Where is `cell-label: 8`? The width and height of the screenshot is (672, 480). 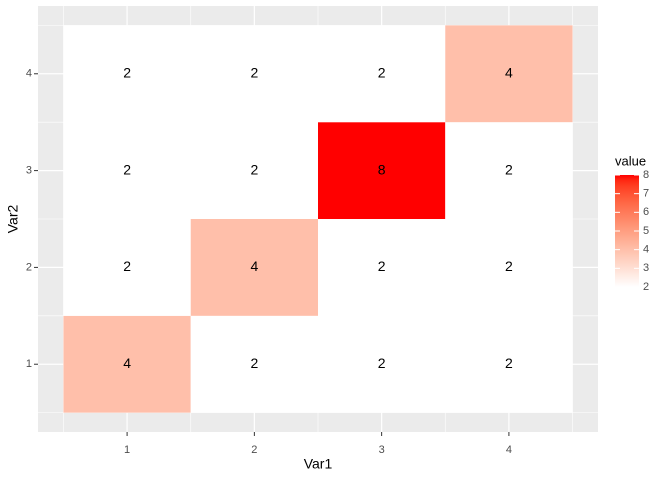
cell-label: 8 is located at coordinates (382, 169).